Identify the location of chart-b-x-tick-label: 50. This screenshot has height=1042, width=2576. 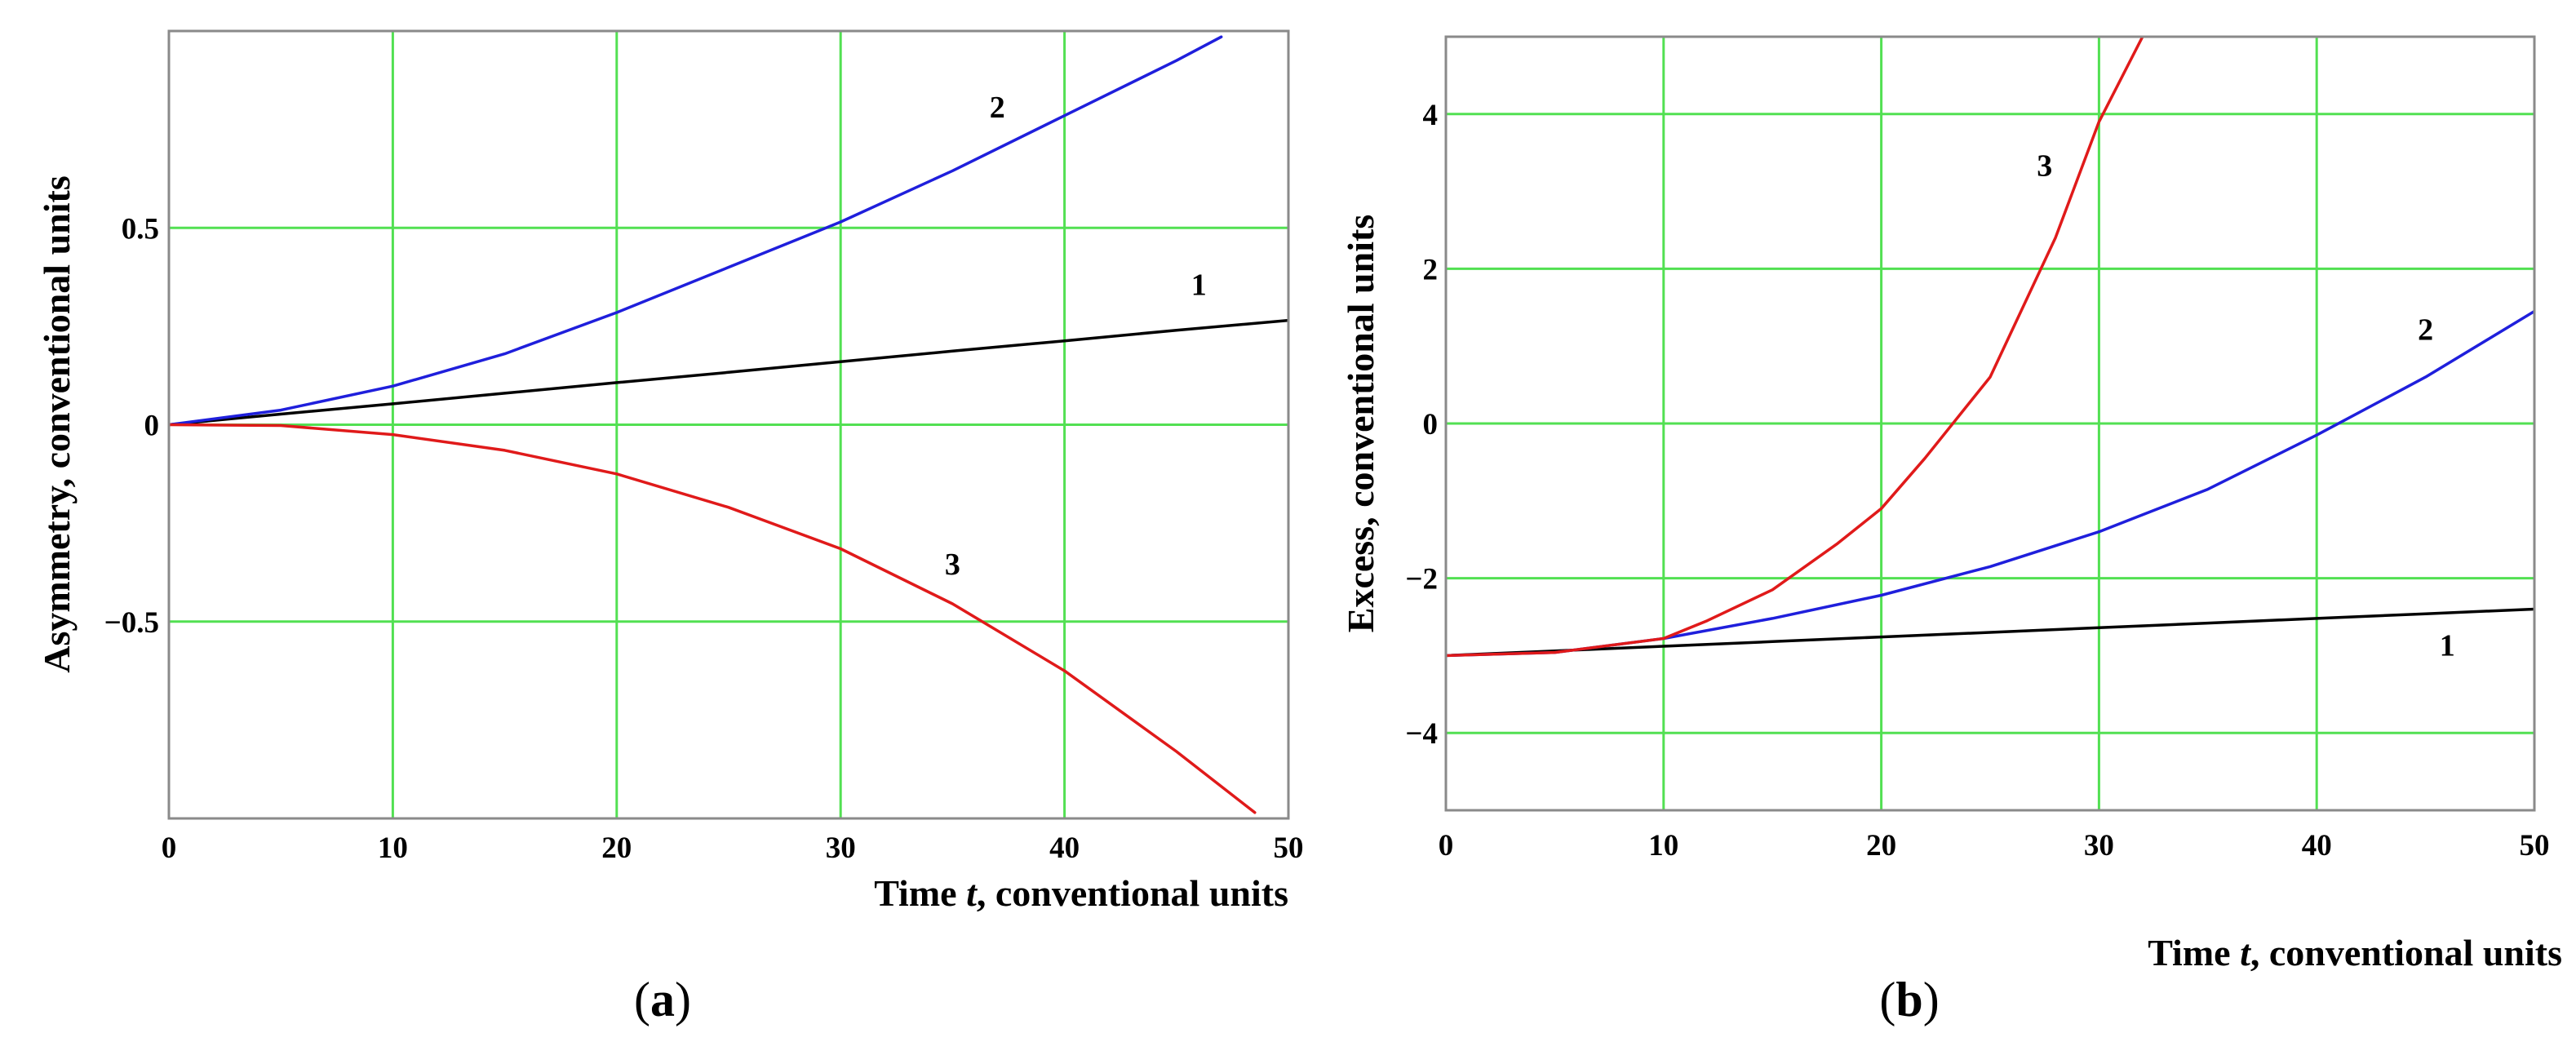
(2535, 845).